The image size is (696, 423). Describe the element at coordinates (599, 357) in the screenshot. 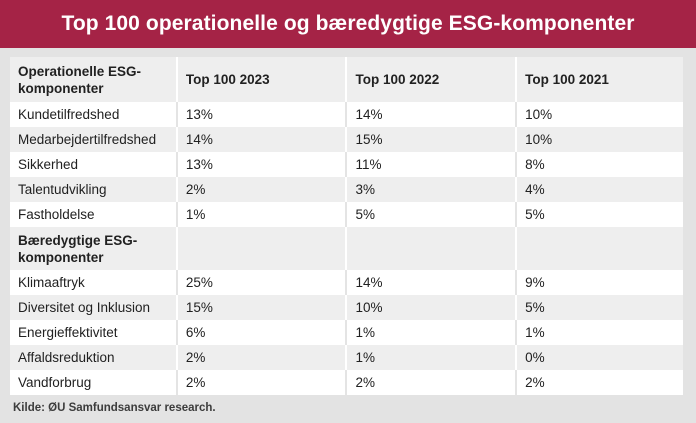

I see `row-value: 0%` at that location.